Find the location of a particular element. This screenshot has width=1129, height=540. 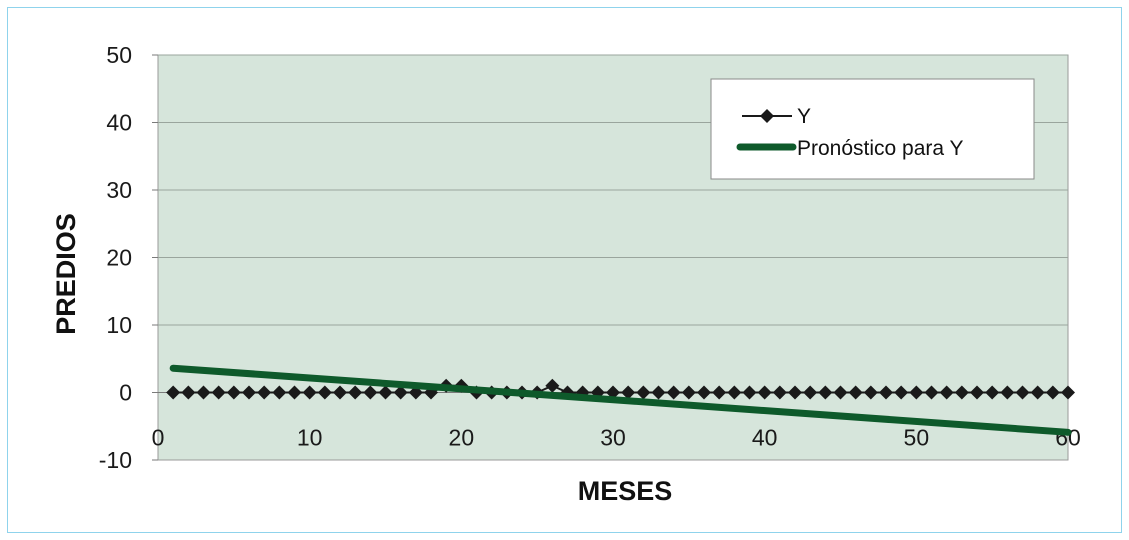

y-tick-labels: -10 0 10 20 30 40 50 is located at coordinates (115, 257).